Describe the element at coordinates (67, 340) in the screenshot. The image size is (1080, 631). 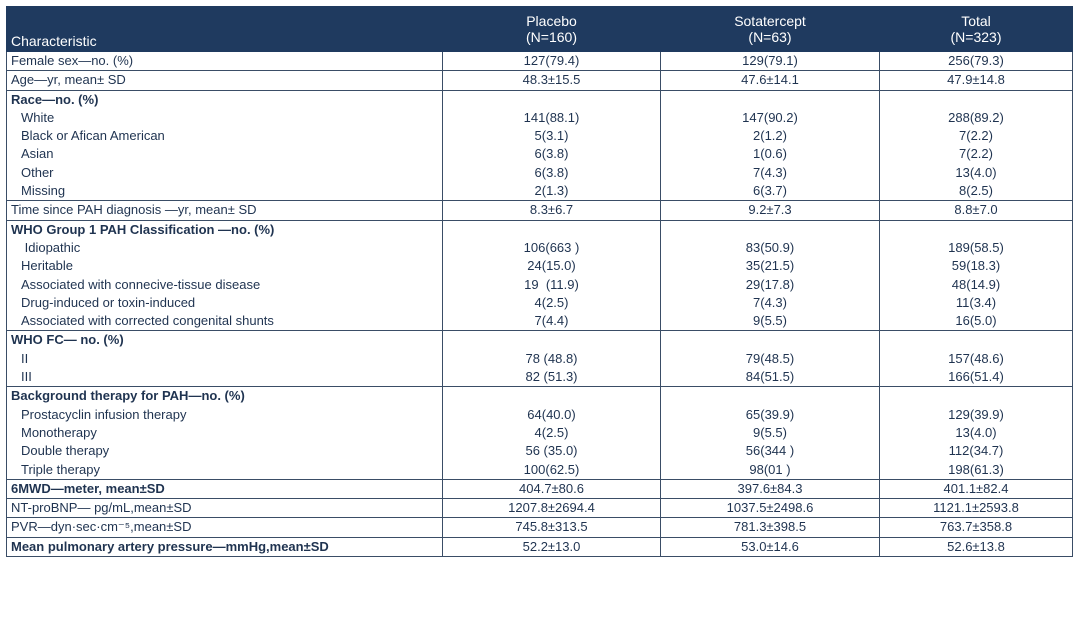
I see `who-fc-title: WHO FC— no. (%)` at that location.